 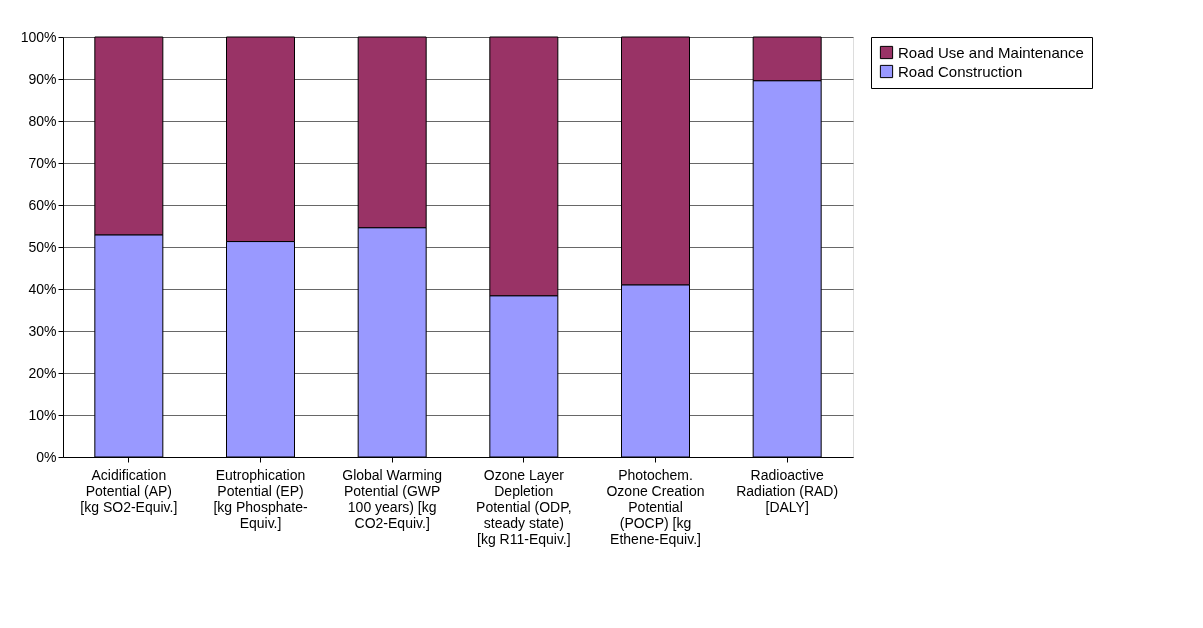 I want to click on y-tick-label: 50%, so click(x=42, y=246).